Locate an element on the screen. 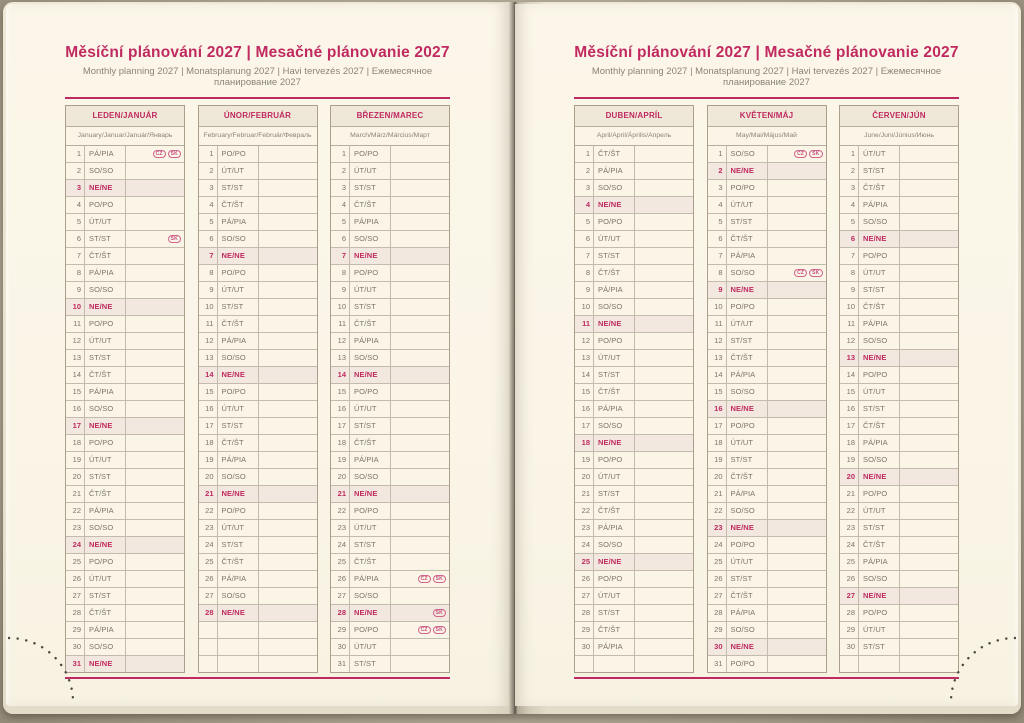 This screenshot has height=723, width=1024. day-number: 15 is located at coordinates (849, 392).